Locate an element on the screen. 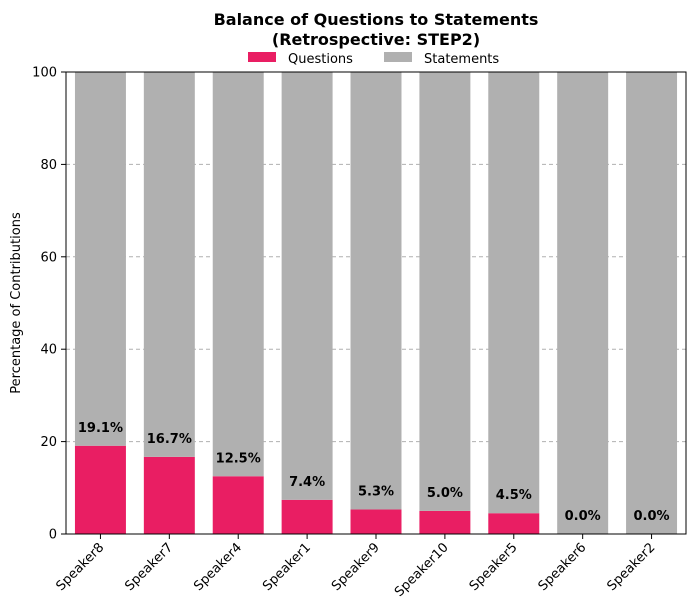 This screenshot has width=695, height=616. data-label-speaker4: 12.5% is located at coordinates (238, 458).